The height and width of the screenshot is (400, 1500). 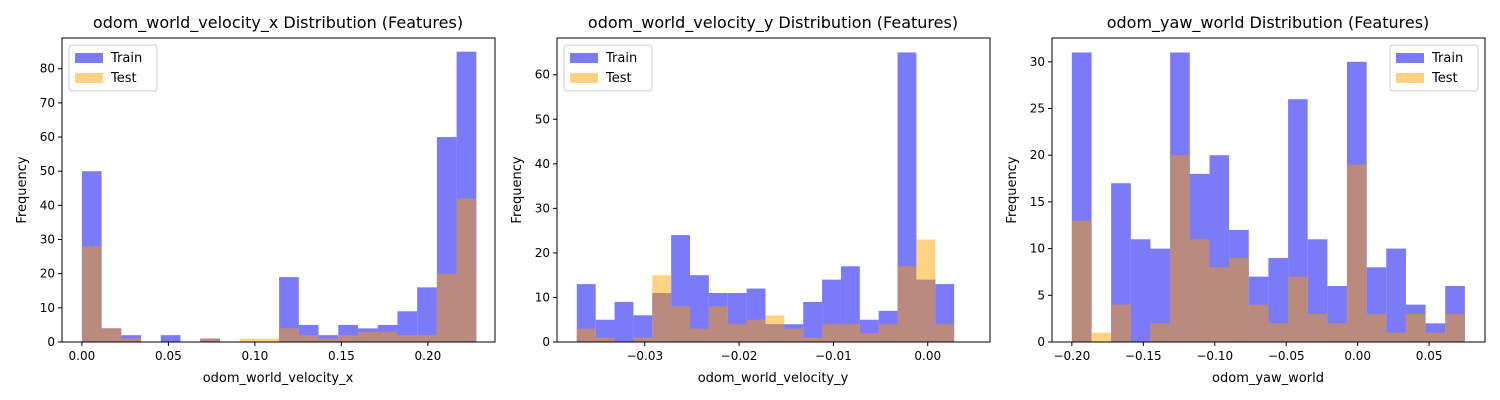 What do you see at coordinates (47, 69) in the screenshot?
I see `y-tick-label: 80` at bounding box center [47, 69].